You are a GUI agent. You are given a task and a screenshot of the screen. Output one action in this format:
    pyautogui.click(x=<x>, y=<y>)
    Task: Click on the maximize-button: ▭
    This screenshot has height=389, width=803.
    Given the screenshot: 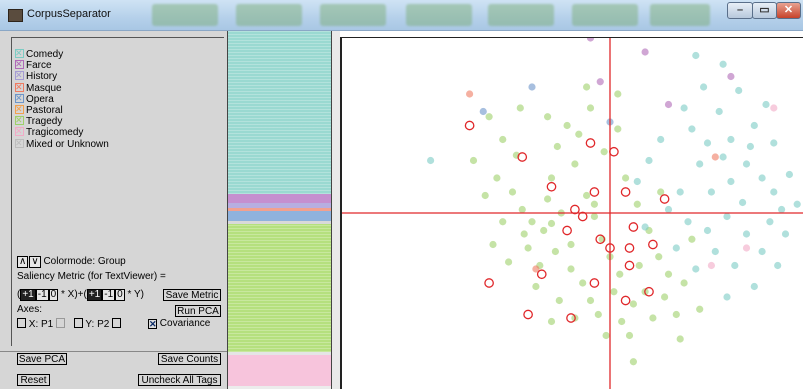 What is the action you would take?
    pyautogui.click(x=764, y=10)
    